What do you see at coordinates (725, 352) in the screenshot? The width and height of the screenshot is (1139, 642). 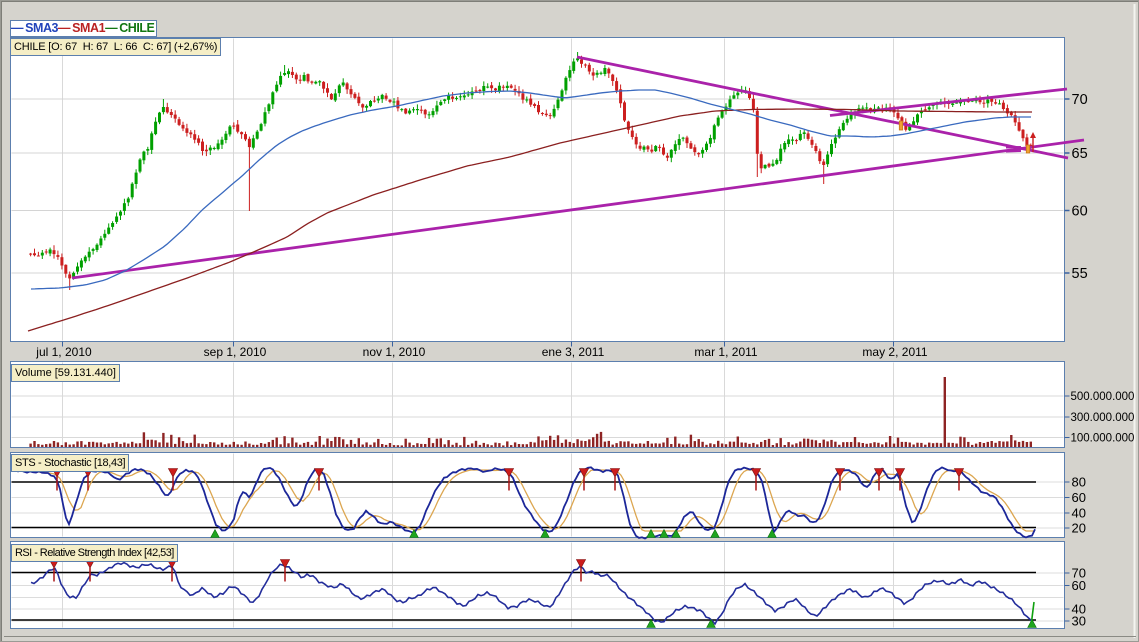 I see `svg-text: mar 1, 2011` at bounding box center [725, 352].